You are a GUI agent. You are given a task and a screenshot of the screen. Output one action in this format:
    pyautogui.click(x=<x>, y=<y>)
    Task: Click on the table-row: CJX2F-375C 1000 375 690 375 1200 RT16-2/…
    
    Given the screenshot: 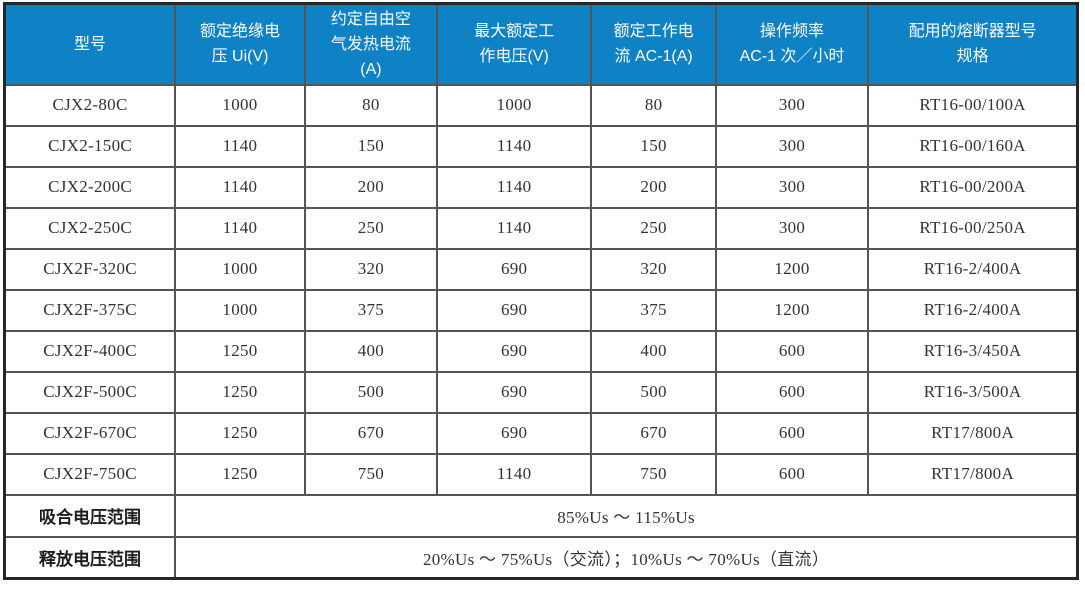 What is the action you would take?
    pyautogui.click(x=541, y=310)
    